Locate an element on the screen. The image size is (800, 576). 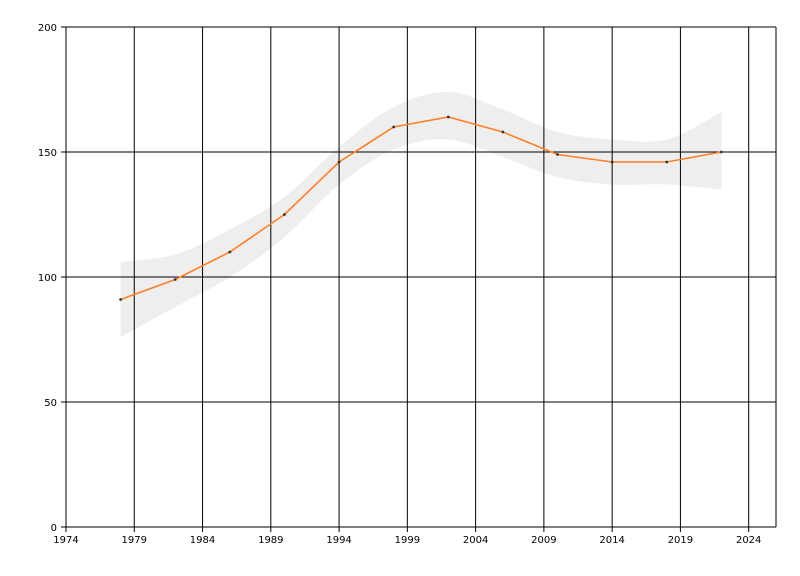
x-tick-label: 2024 is located at coordinates (748, 540).